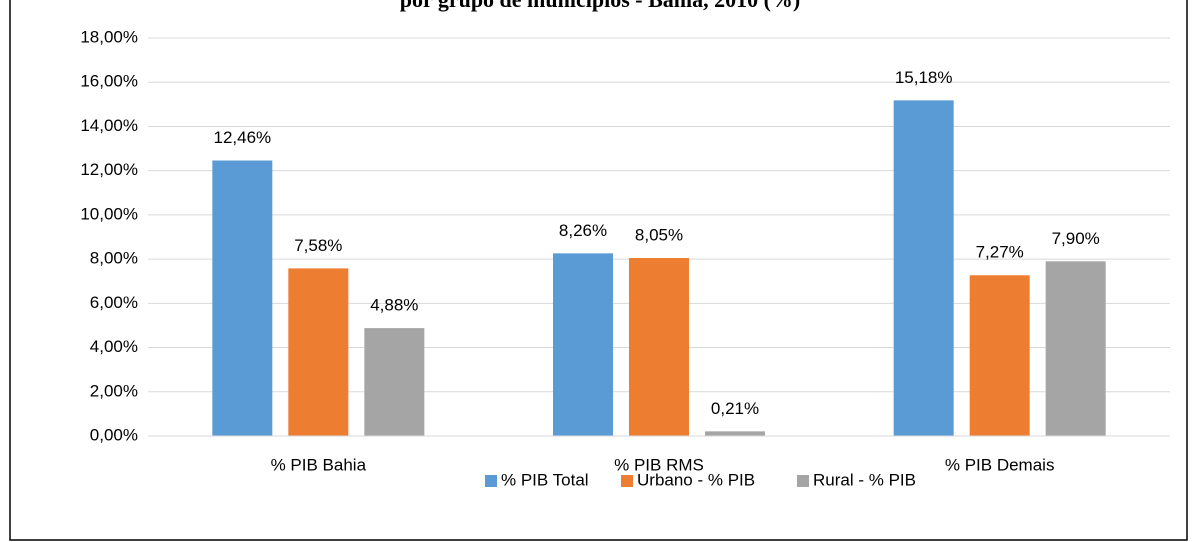 The width and height of the screenshot is (1197, 542). What do you see at coordinates (114, 302) in the screenshot?
I see `y-tick-label: 6,00%` at bounding box center [114, 302].